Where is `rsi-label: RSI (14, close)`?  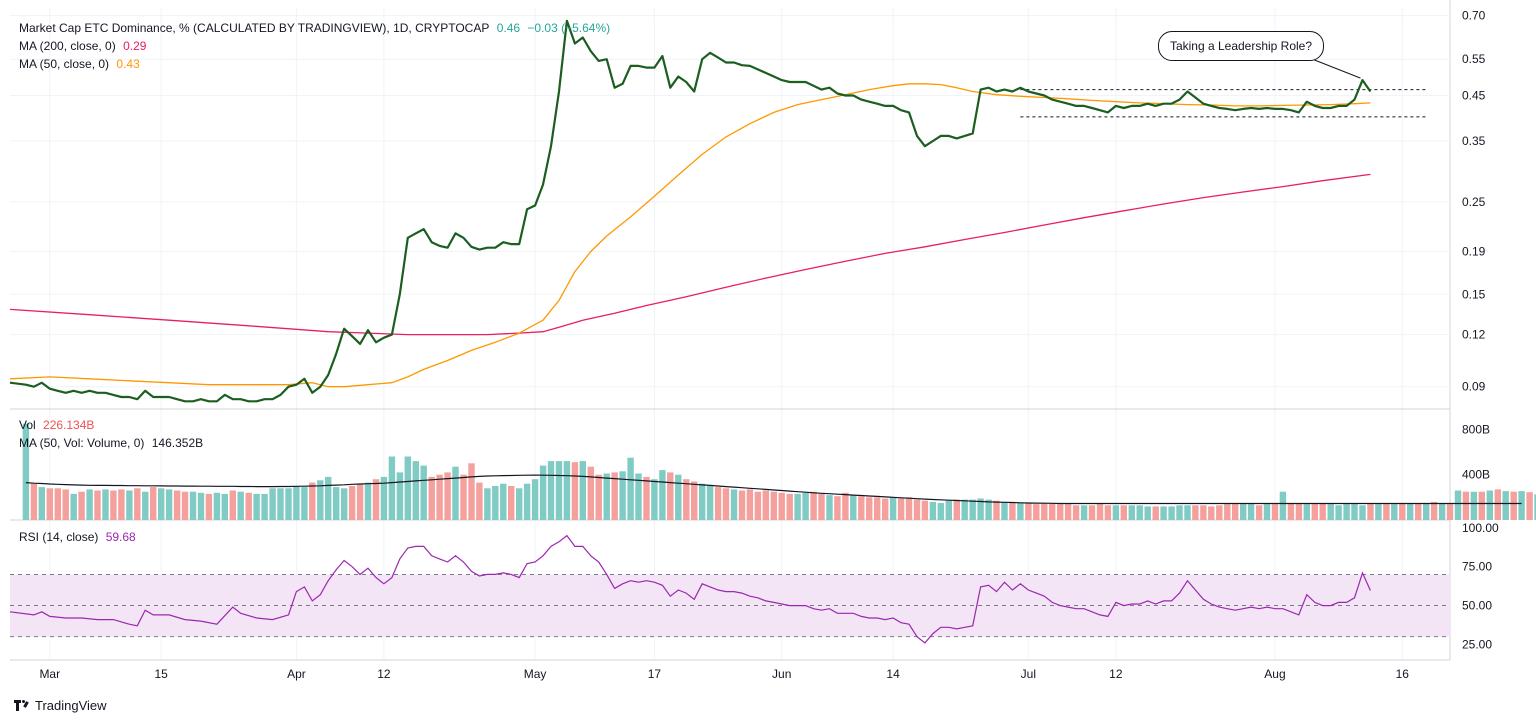 rsi-label: RSI (14, close) is located at coordinates (59, 537).